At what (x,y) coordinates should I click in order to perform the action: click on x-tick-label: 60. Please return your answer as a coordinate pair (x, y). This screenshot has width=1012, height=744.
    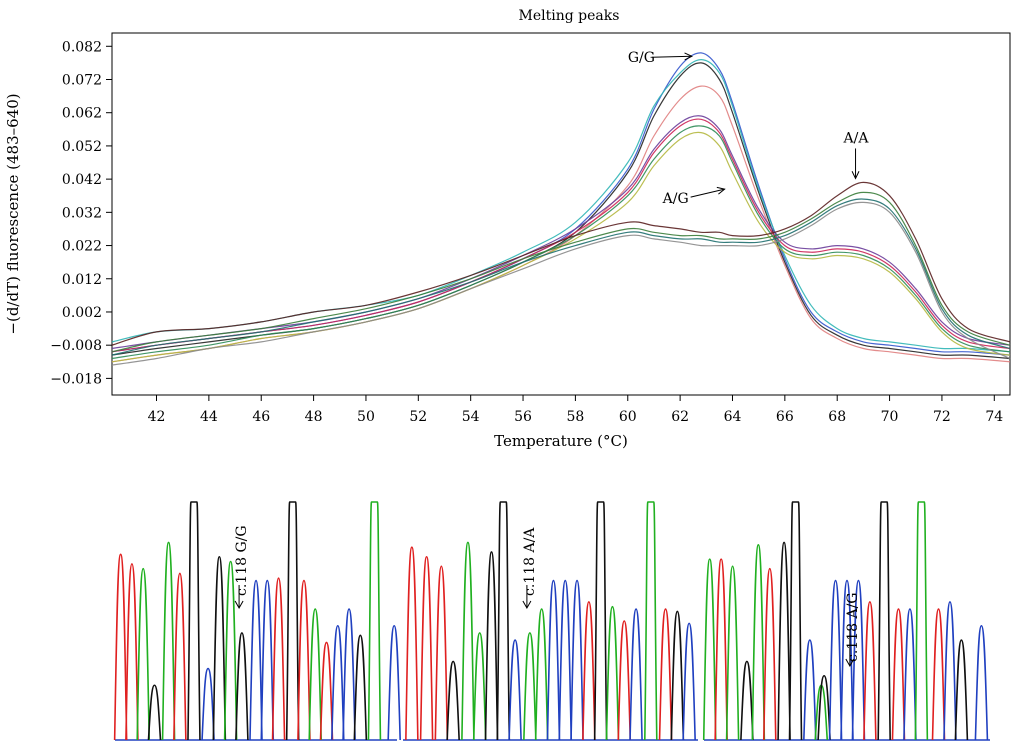
    Looking at the image, I should click on (628, 417).